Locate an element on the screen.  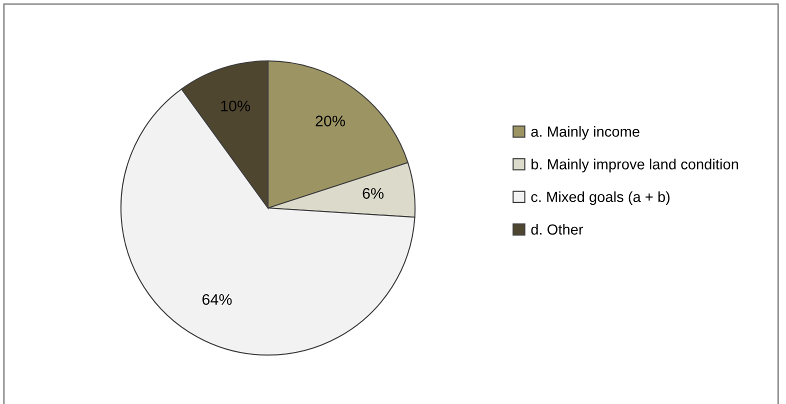
legend-label: b. Mainly improve land condition is located at coordinates (635, 165).